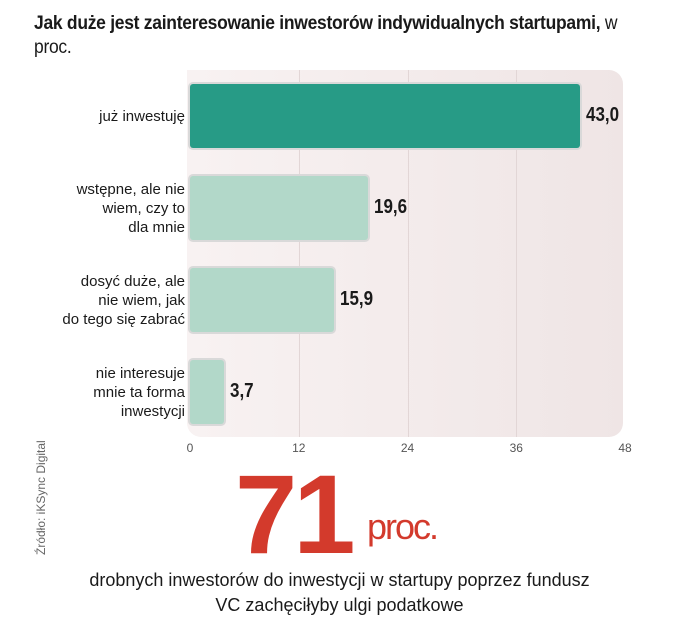  What do you see at coordinates (41, 497) in the screenshot?
I see `source-label: Źródło: iKSync Digital` at bounding box center [41, 497].